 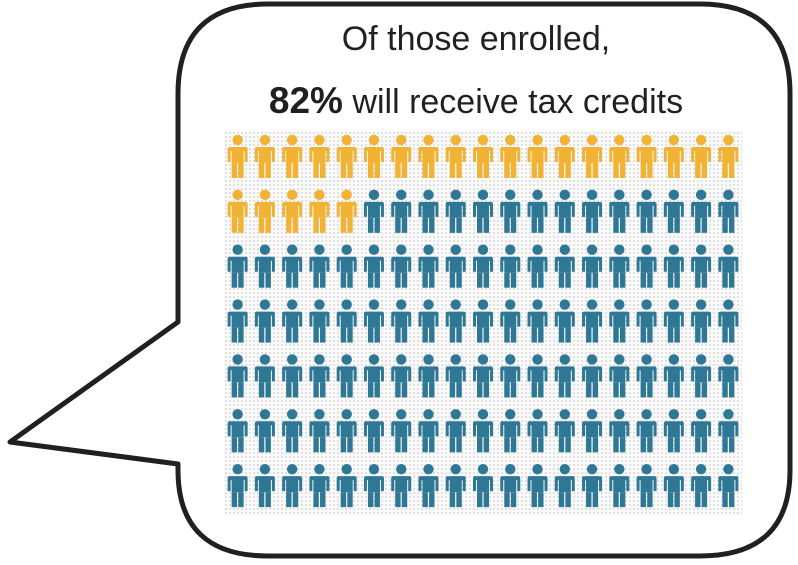 I want to click on headline-rest: will receive tax credits, so click(x=513, y=102).